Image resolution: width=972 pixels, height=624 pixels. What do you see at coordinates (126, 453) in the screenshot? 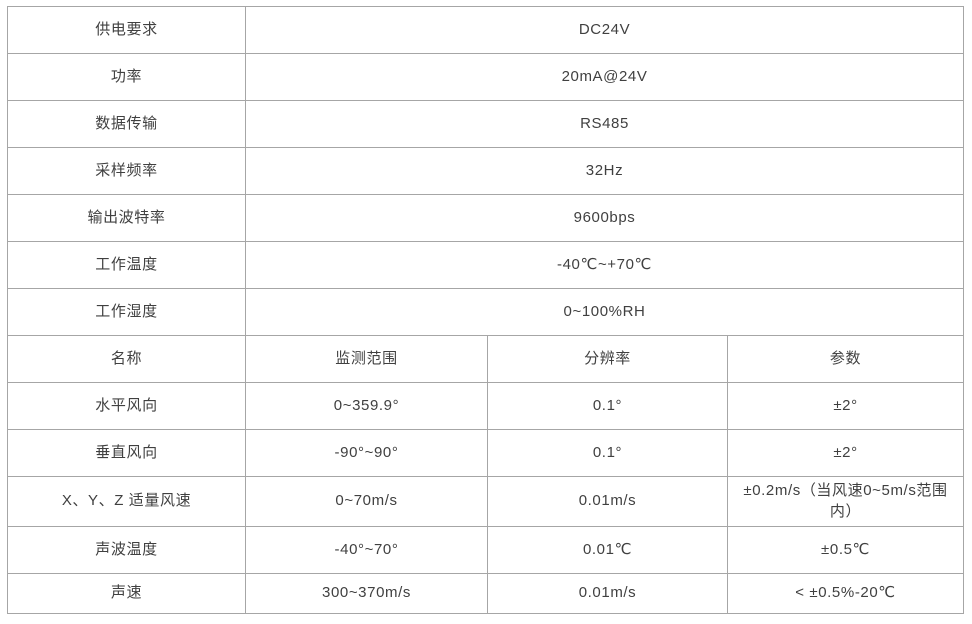
I see `param-name: 垂直风向` at bounding box center [126, 453].